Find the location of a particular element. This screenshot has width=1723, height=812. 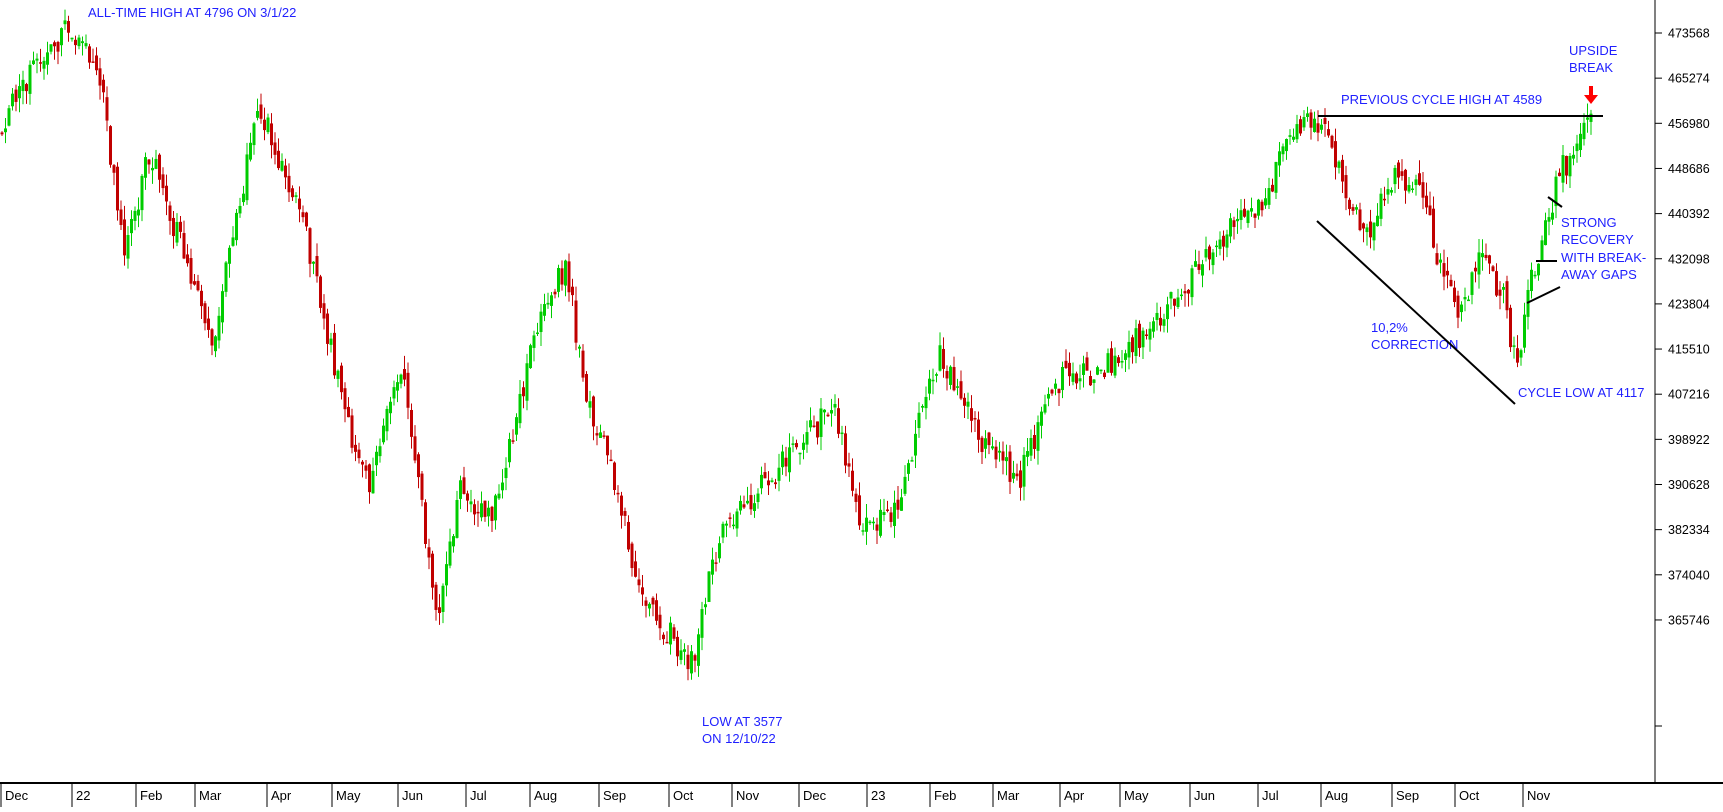

y-tick-label: 440392 is located at coordinates (1689, 214).